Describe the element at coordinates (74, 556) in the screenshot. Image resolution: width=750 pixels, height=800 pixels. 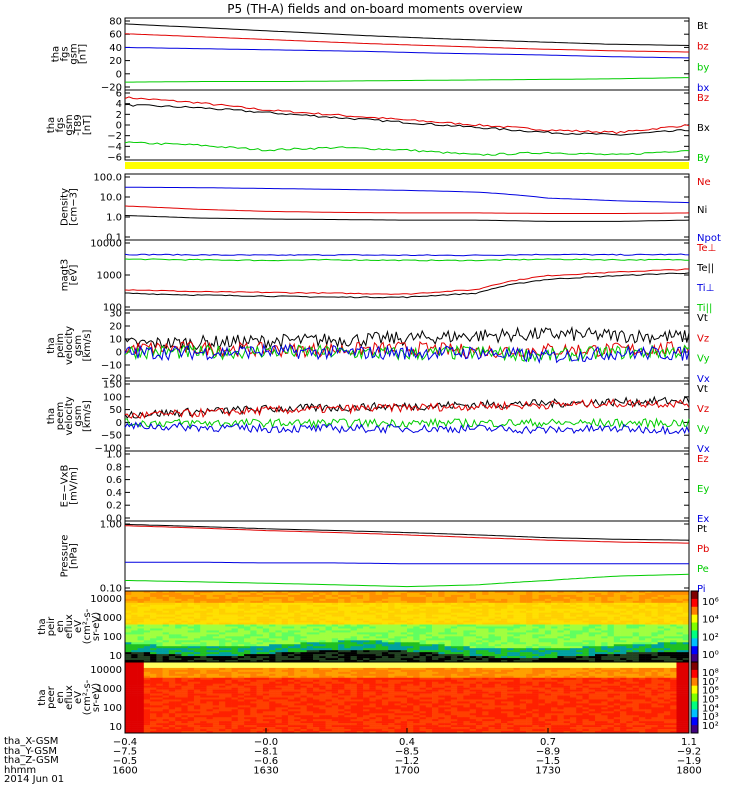
I see `y-axis-label: [nPa]` at that location.